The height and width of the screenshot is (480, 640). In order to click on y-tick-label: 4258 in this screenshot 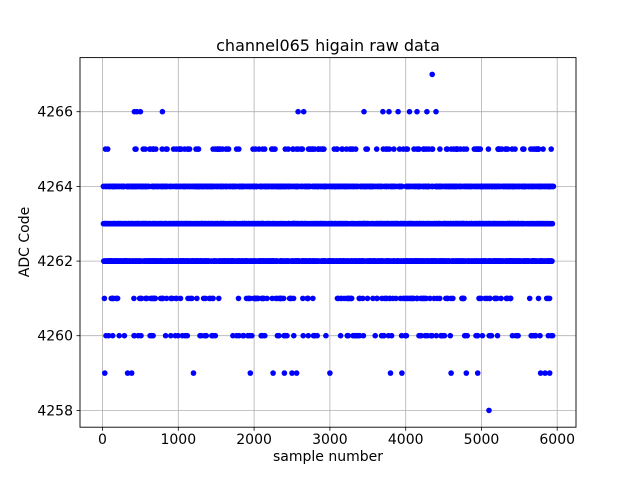, I will do `click(55, 411)`.